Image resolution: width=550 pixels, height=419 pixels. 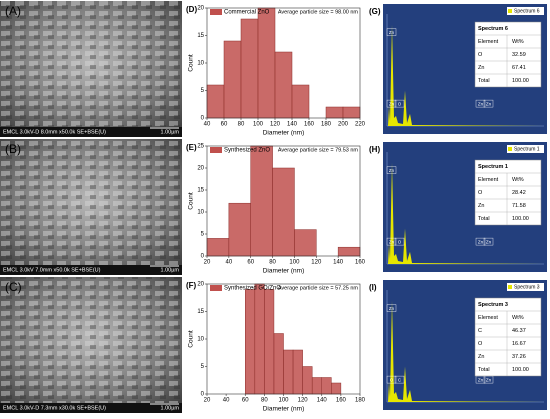 I want to click on caption-bar, so click(x=91, y=270).